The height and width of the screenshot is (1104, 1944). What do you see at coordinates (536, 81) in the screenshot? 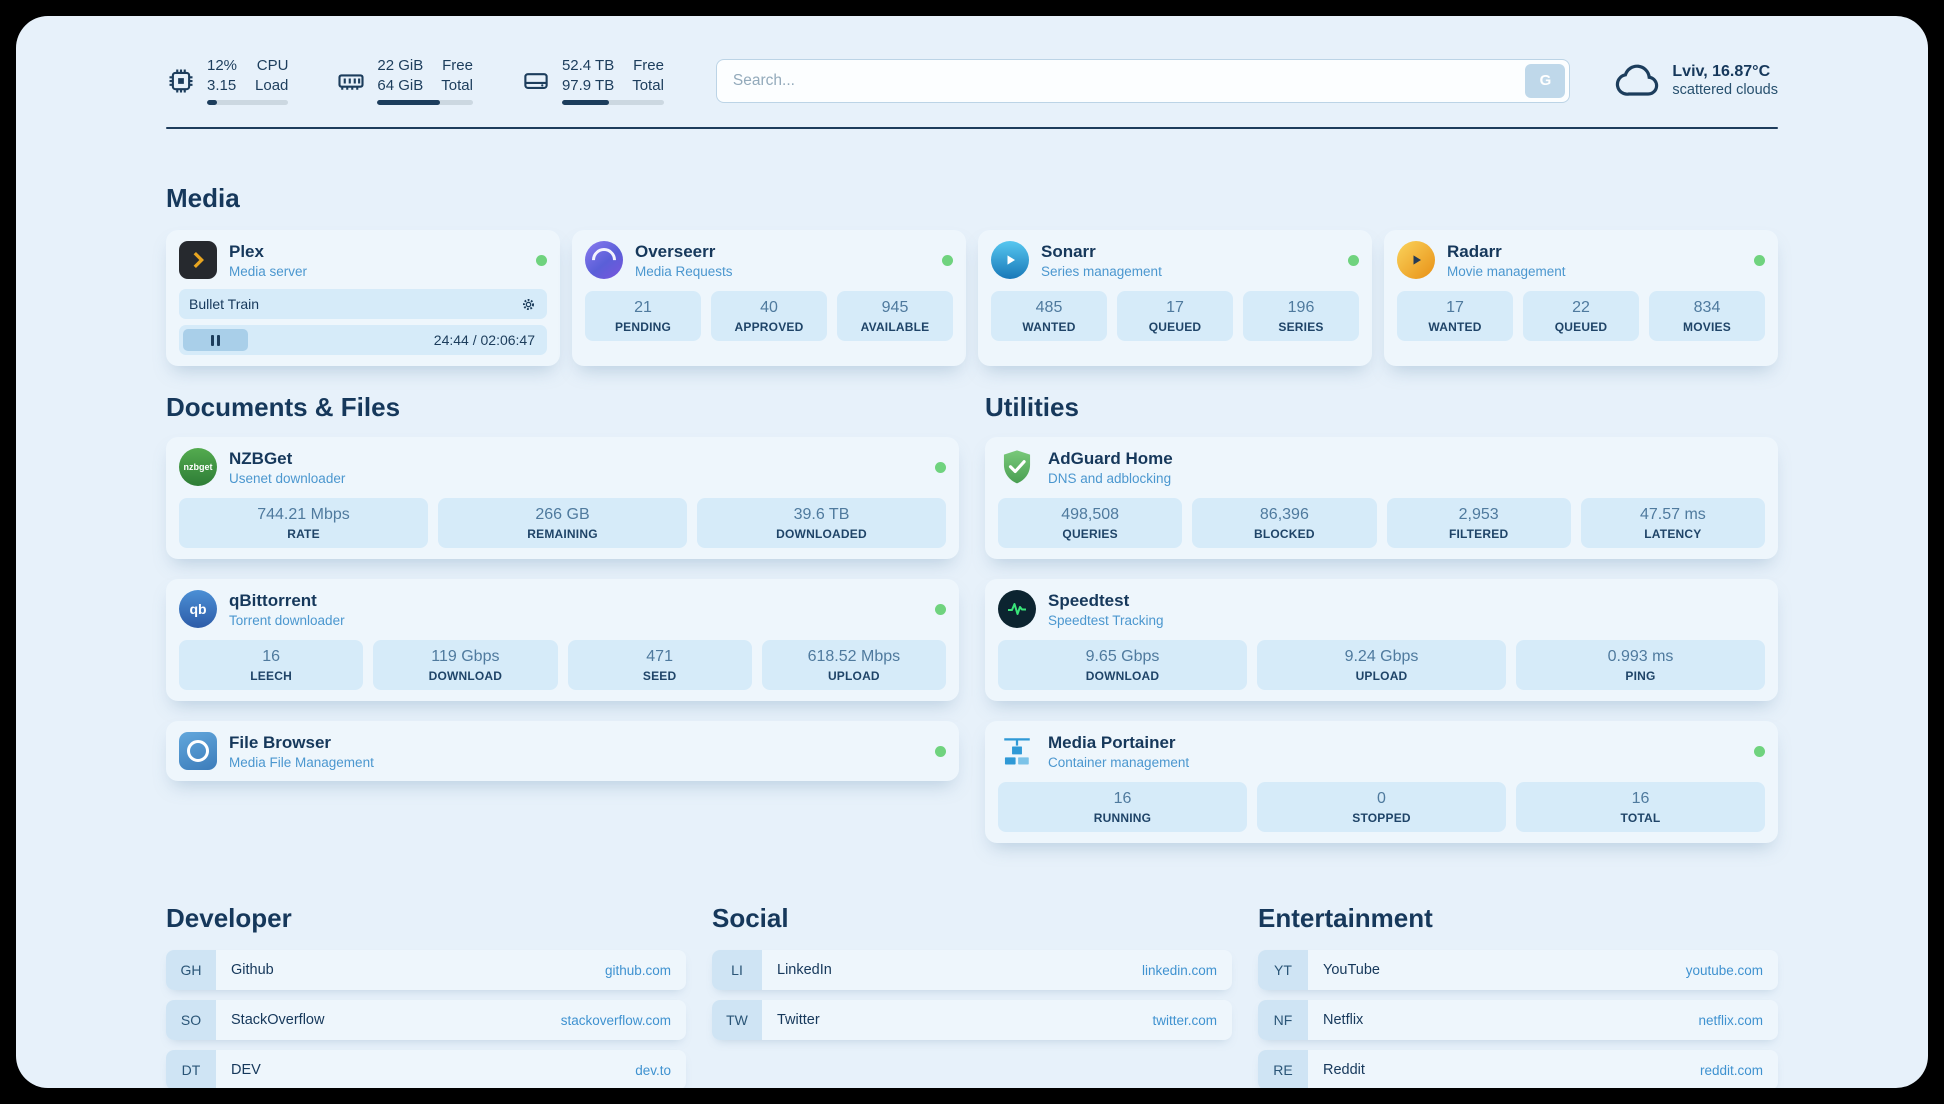
I see `hard-drive-icon` at bounding box center [536, 81].